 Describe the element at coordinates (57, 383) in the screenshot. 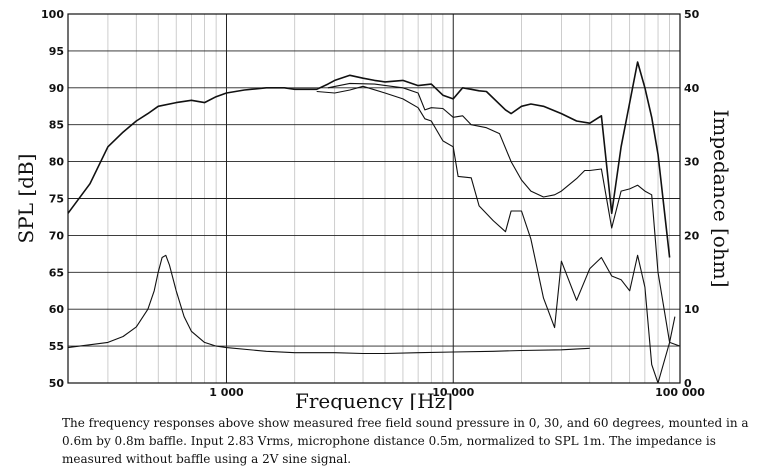

I see `y-tick-label: 50` at that location.